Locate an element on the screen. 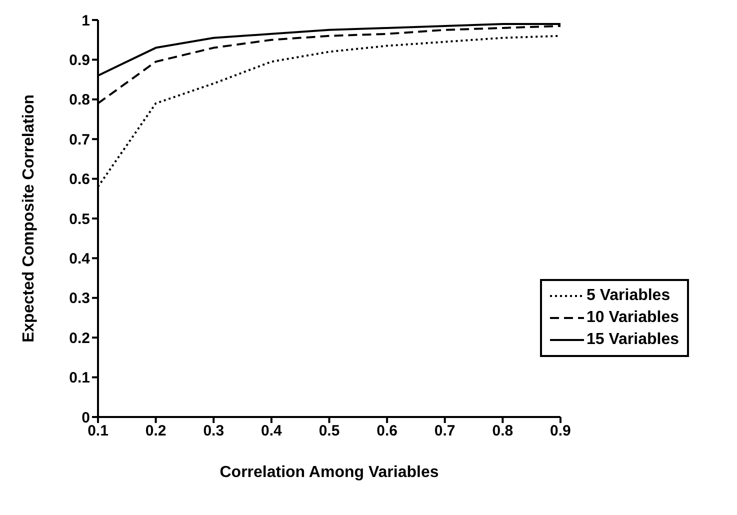 The width and height of the screenshot is (737, 515). x-axis-title: Correlation Among Variables is located at coordinates (329, 472).